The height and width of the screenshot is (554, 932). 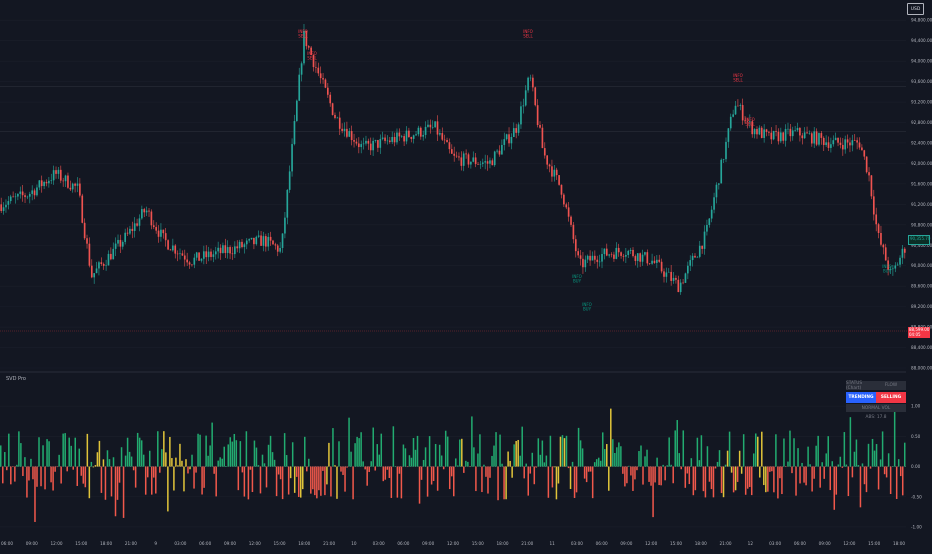 I want to click on currency-button: USD, so click(x=915, y=9).